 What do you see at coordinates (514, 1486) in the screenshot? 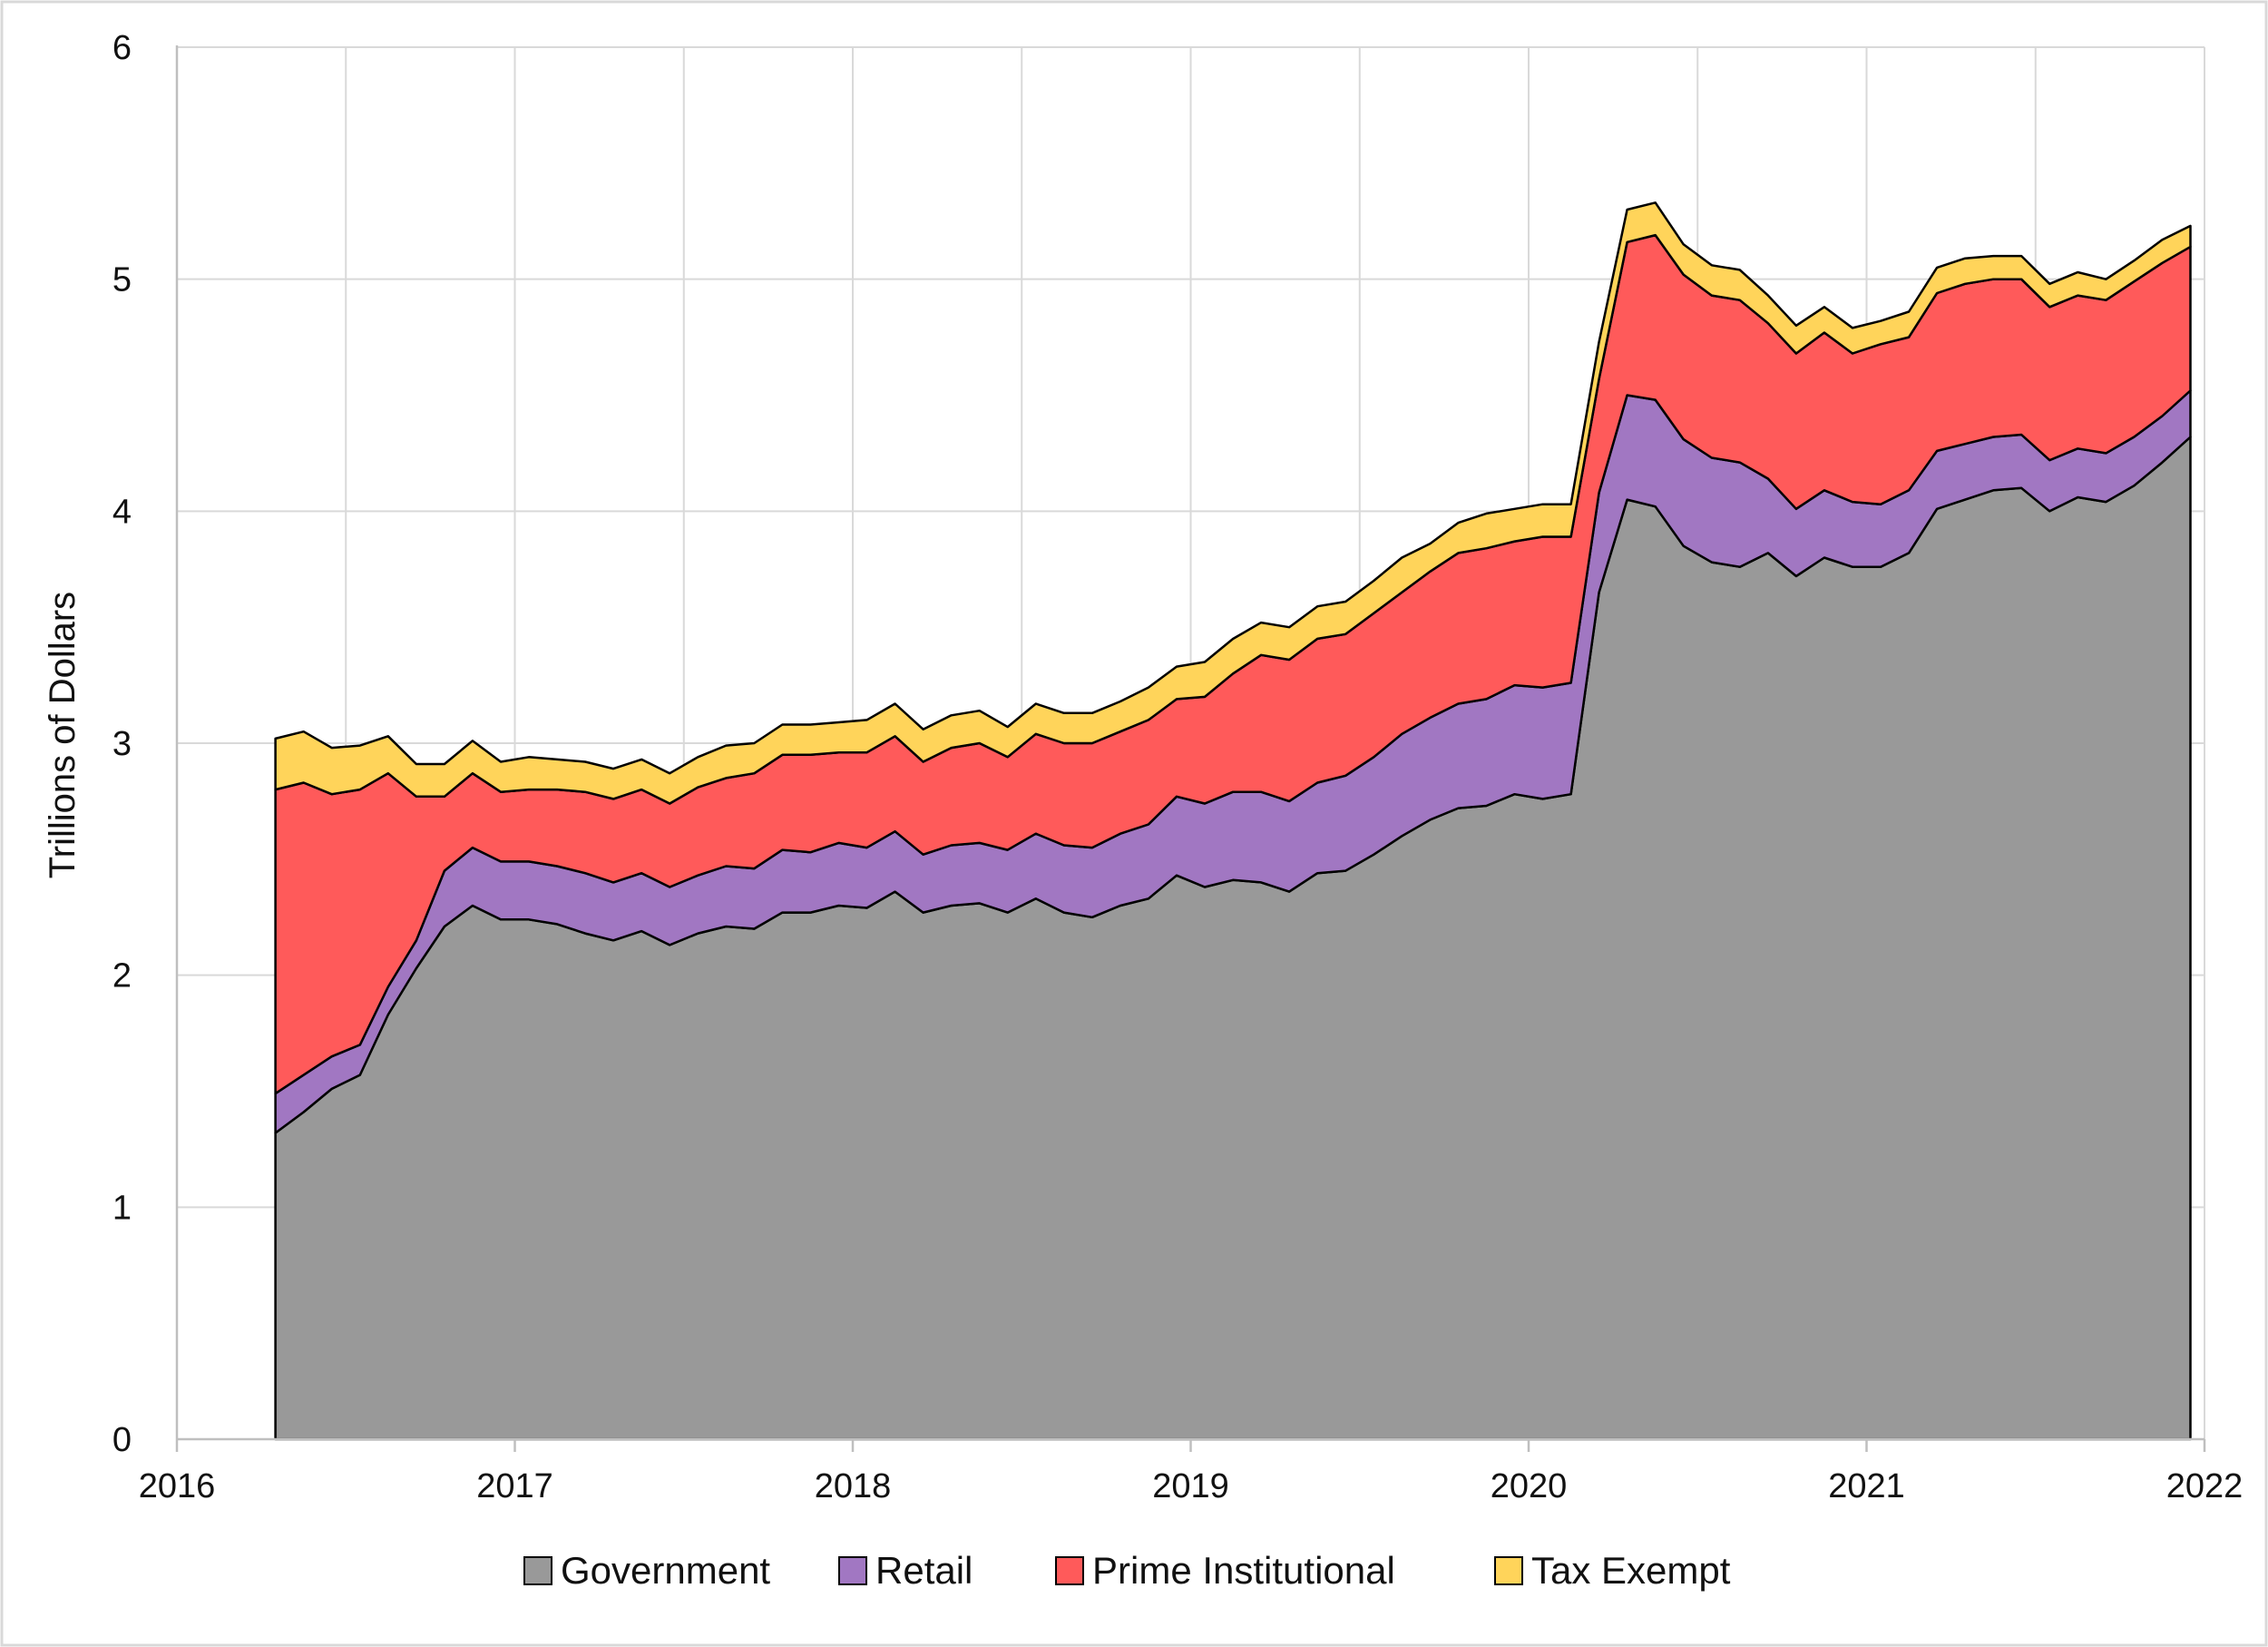
I see `x-tick-label: 2017` at bounding box center [514, 1486].